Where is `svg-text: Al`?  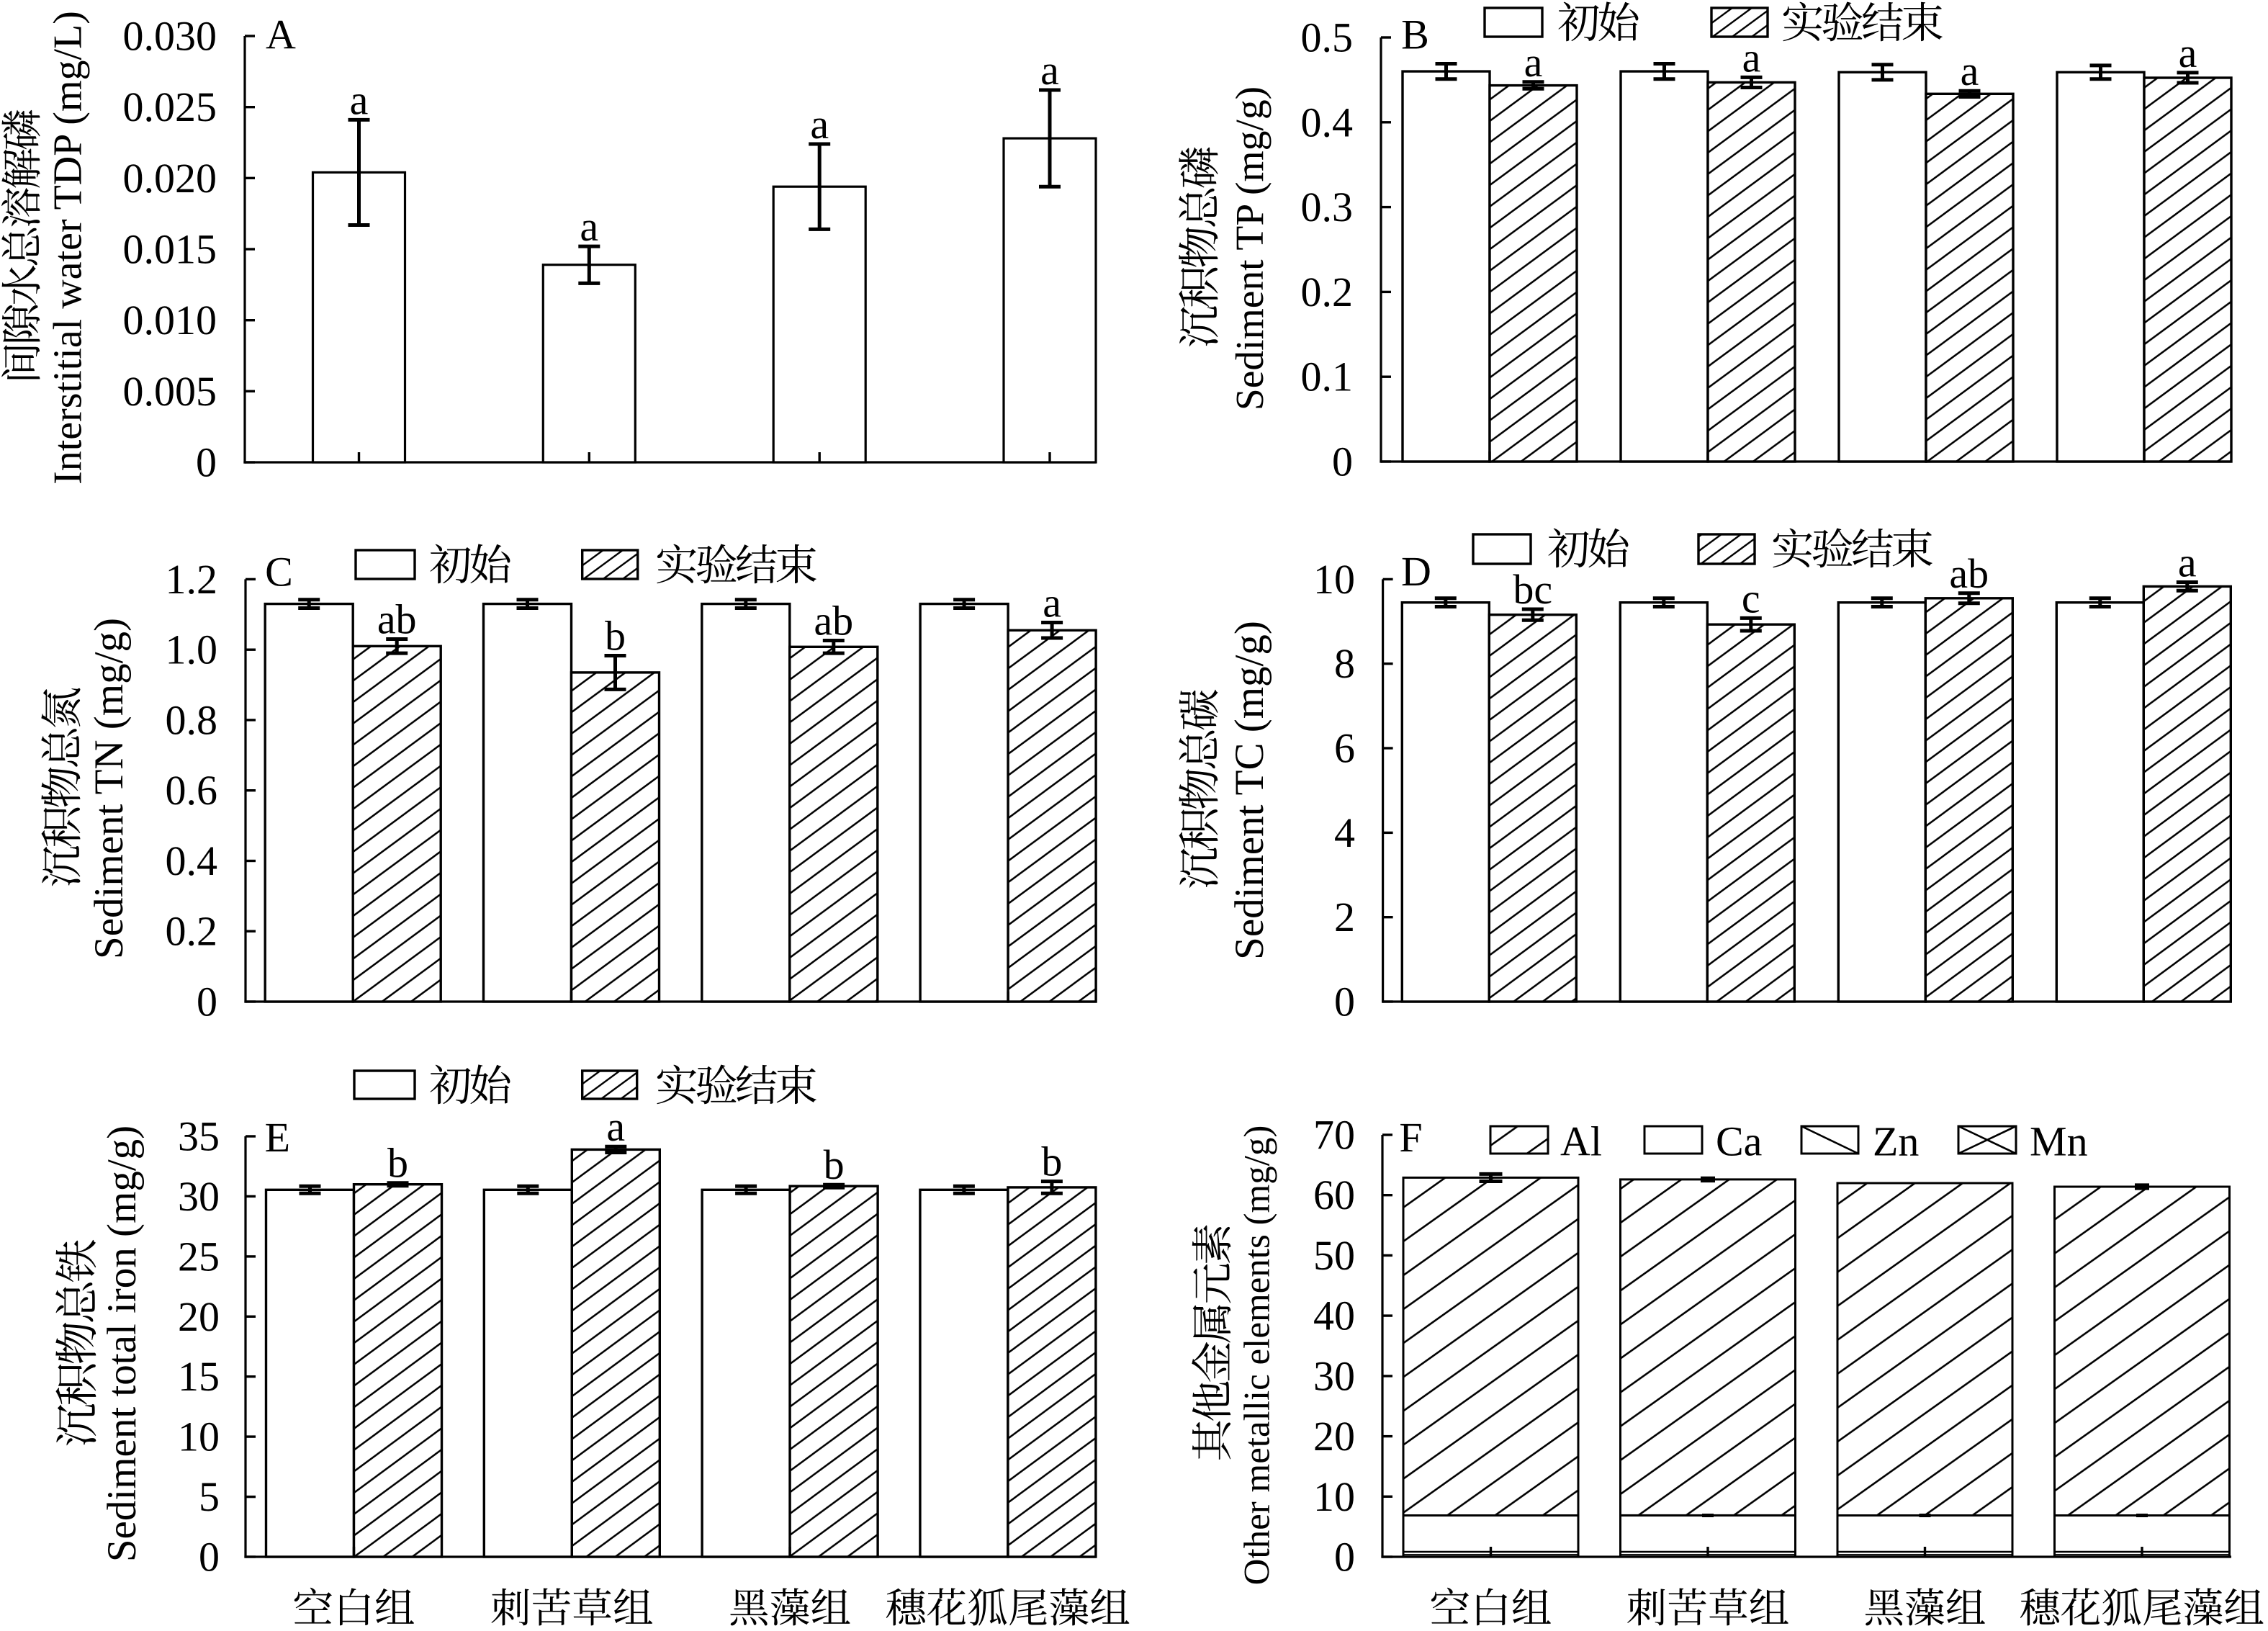
svg-text: Al is located at coordinates (1581, 1141).